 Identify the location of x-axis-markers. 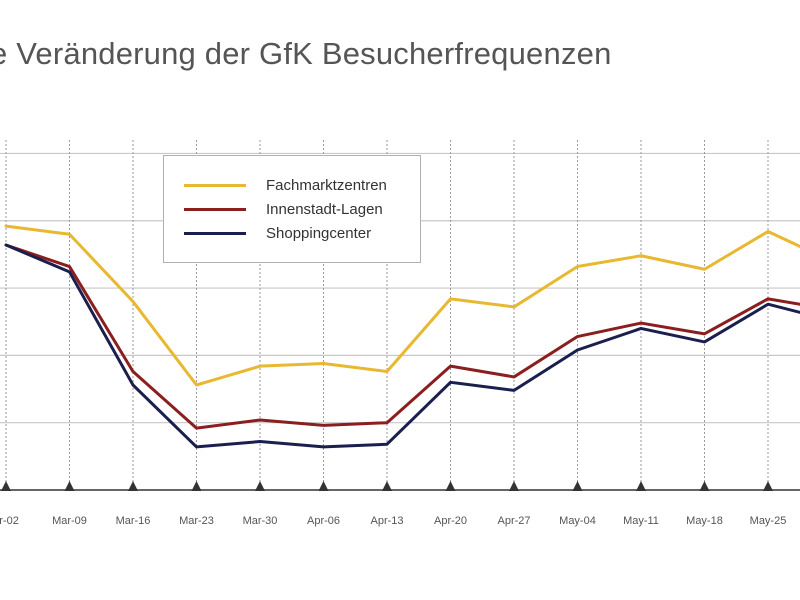
(387, 486).